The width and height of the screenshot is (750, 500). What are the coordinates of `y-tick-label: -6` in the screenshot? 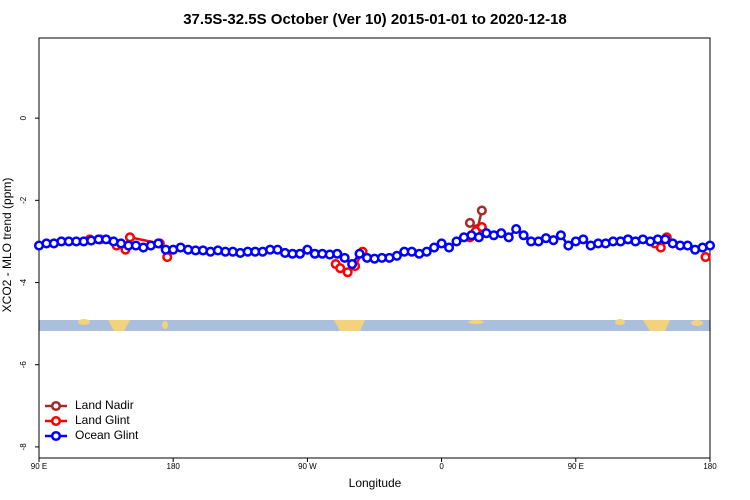 It's located at (23, 365).